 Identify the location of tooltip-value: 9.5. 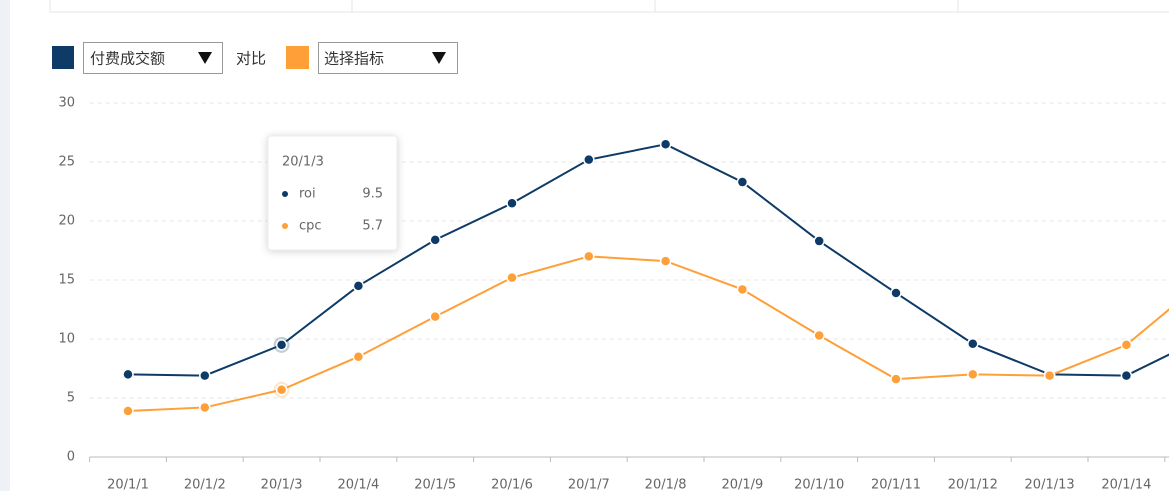
(372, 194).